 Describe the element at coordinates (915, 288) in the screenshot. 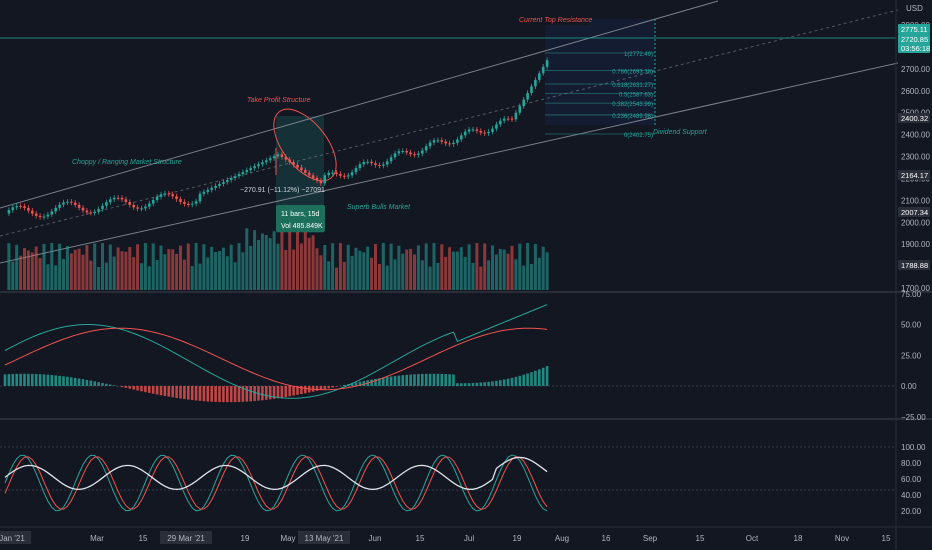

I see `price-tick-label: 1700.00` at that location.